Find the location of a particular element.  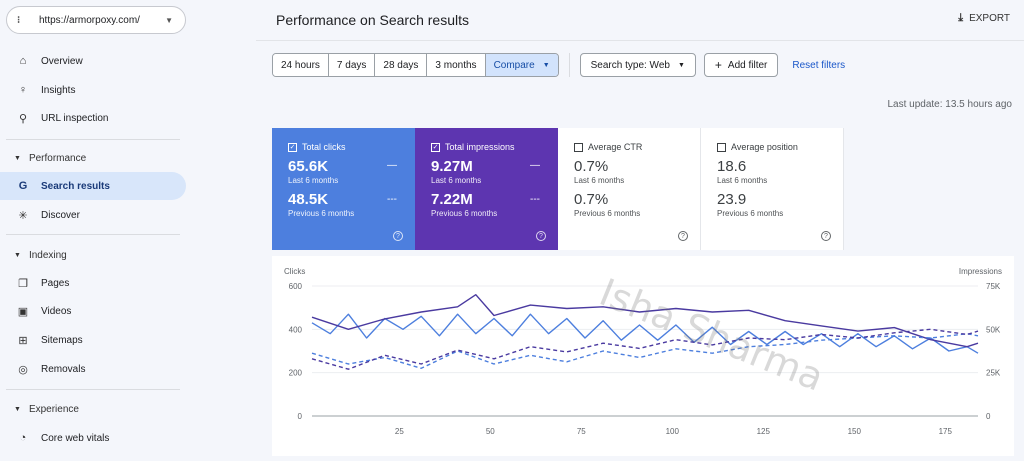

metric-value: 9.27M is located at coordinates (452, 166).